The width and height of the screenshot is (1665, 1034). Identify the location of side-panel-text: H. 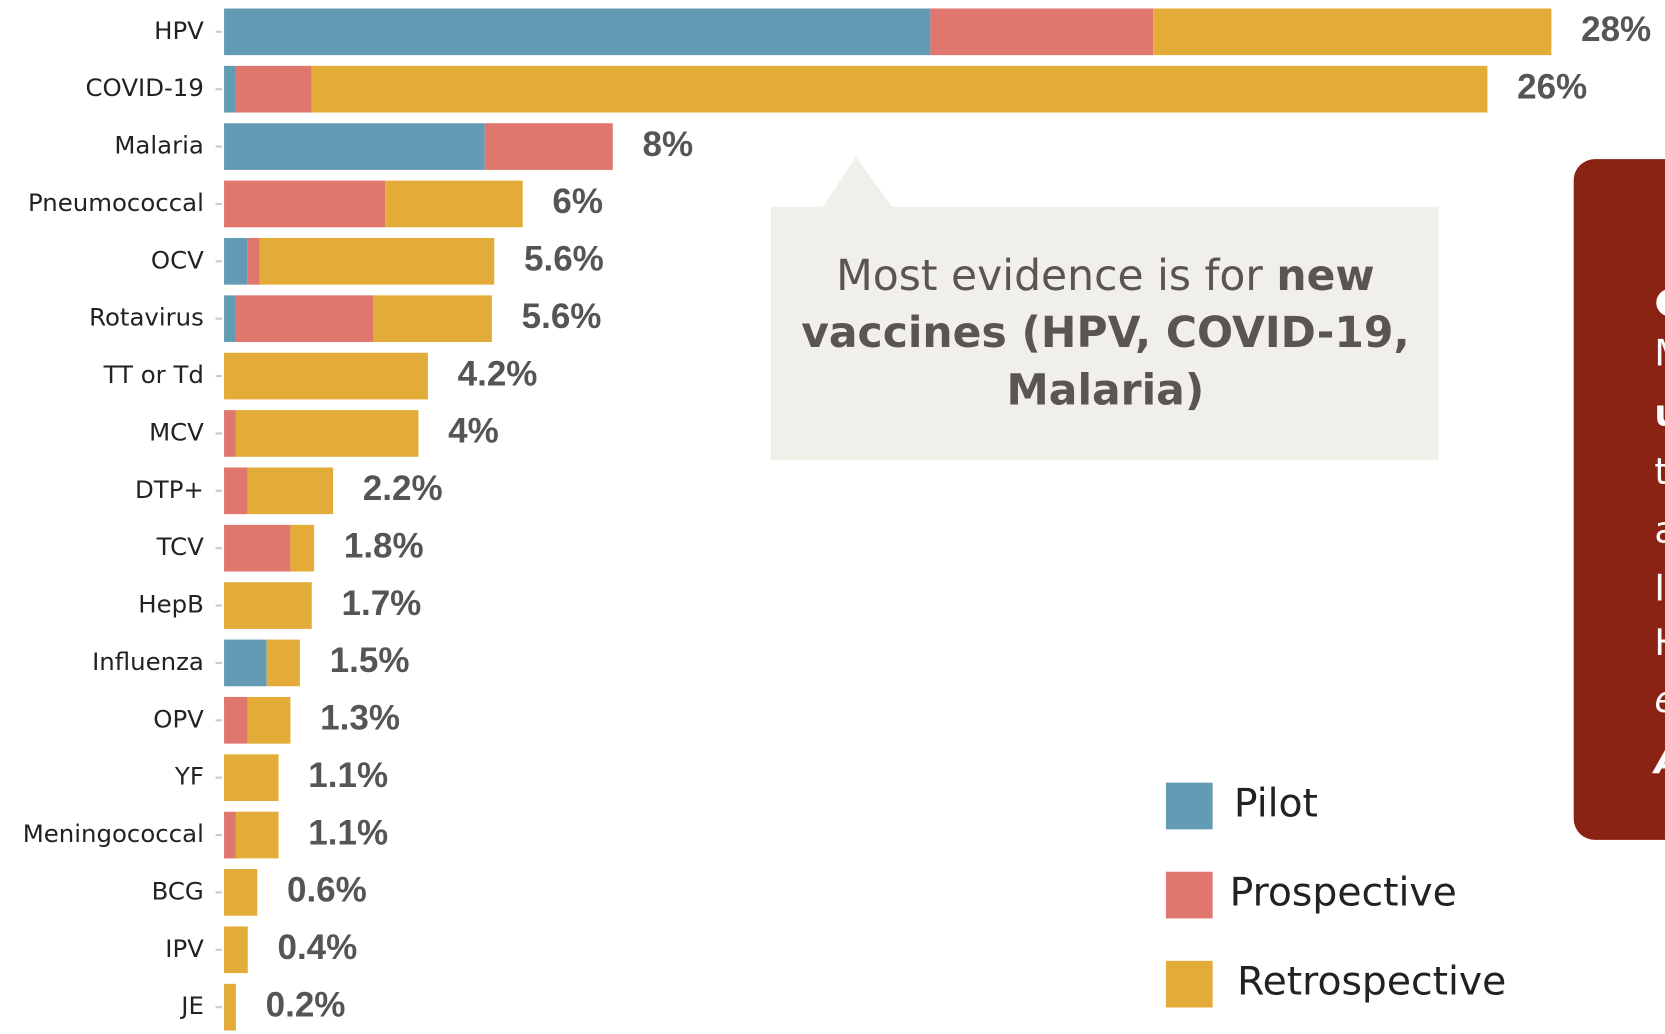
(1659, 643).